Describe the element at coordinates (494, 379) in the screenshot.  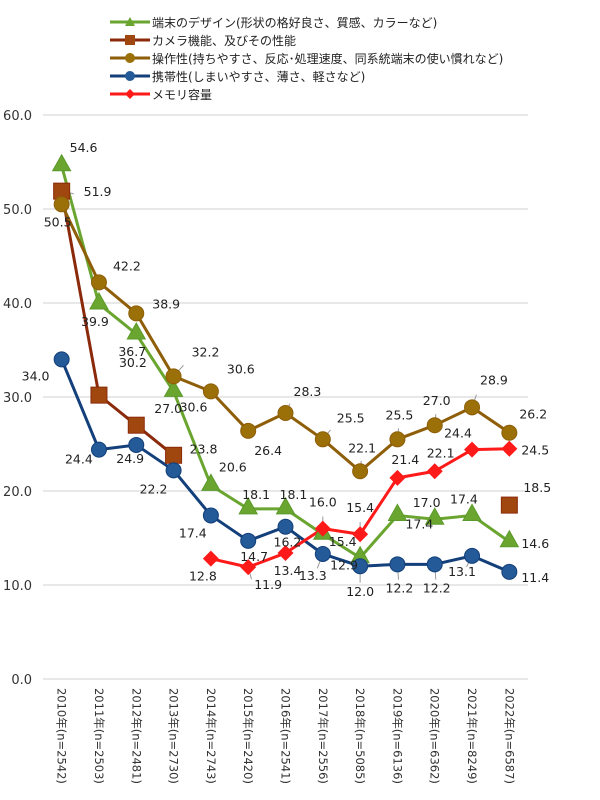
I see `data-label: 28.9` at that location.